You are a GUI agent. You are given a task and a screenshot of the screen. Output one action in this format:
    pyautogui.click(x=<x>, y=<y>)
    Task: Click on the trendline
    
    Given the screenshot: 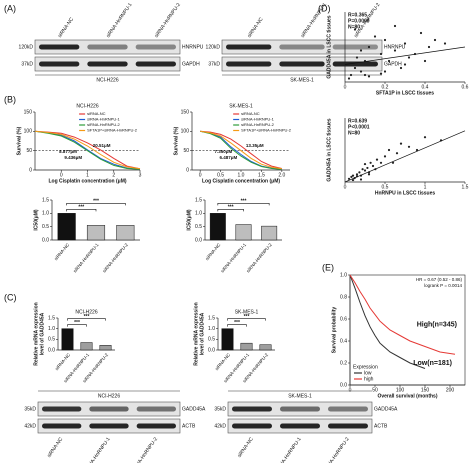 What is the action you would take?
    pyautogui.click(x=405, y=156)
    